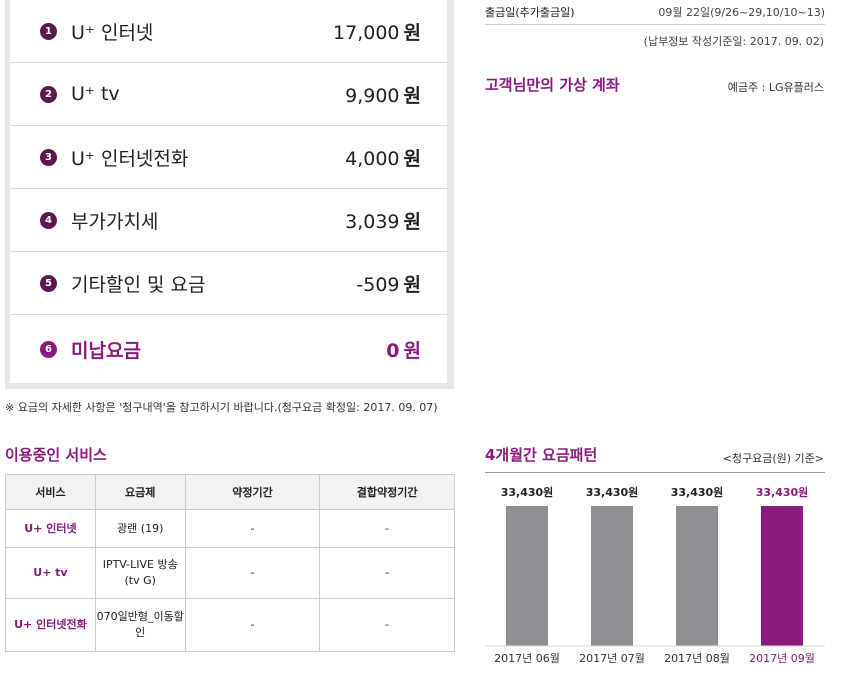  Describe the element at coordinates (48, 157) in the screenshot. I see `number-badge-icon: 3` at that location.